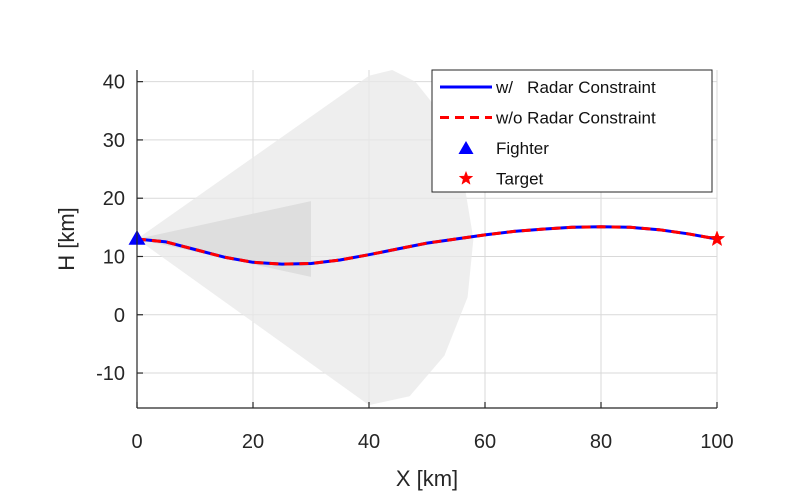 This screenshot has width=800, height=494. Describe the element at coordinates (114, 199) in the screenshot. I see `y-tick-label: 20` at that location.